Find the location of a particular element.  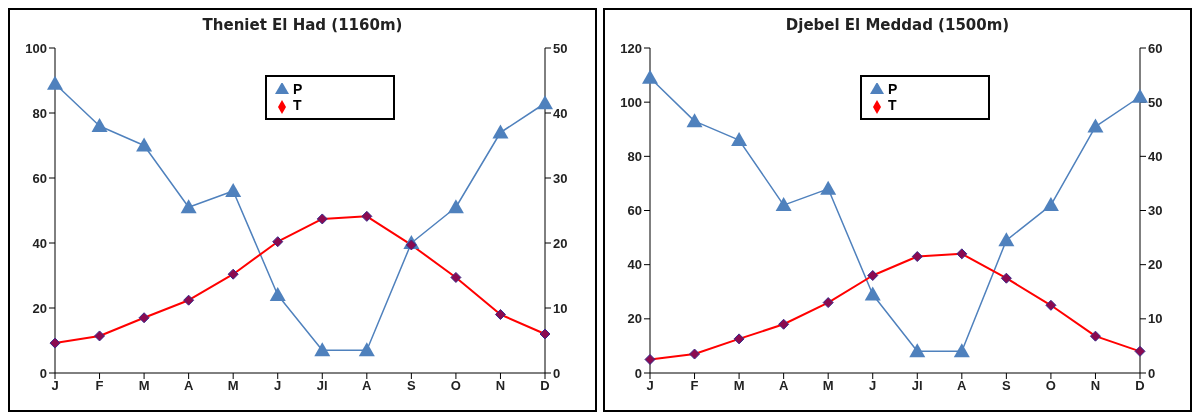

y-tick-label: 120 is located at coordinates (631, 48).